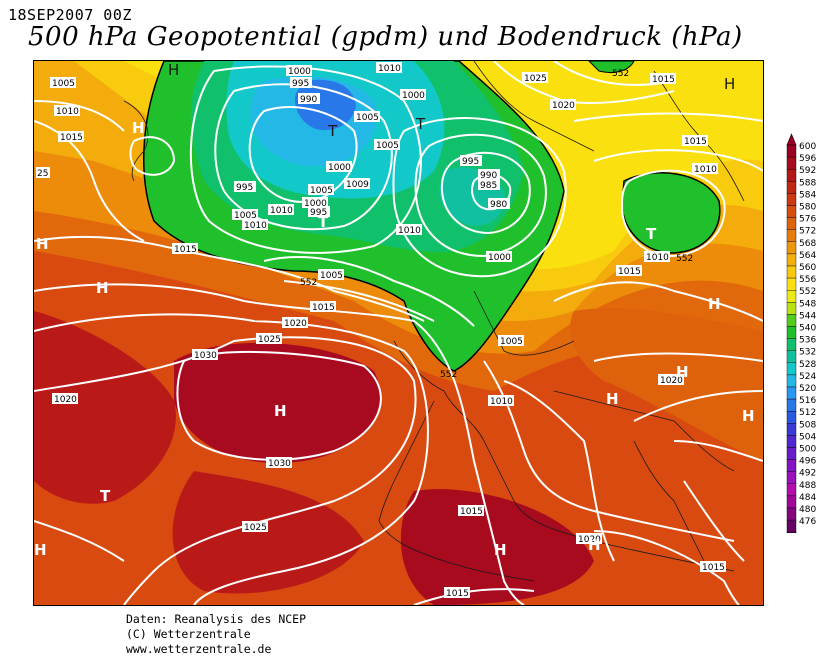  Describe the element at coordinates (807, 498) in the screenshot. I see `colorbar-level-label: 484` at that location.